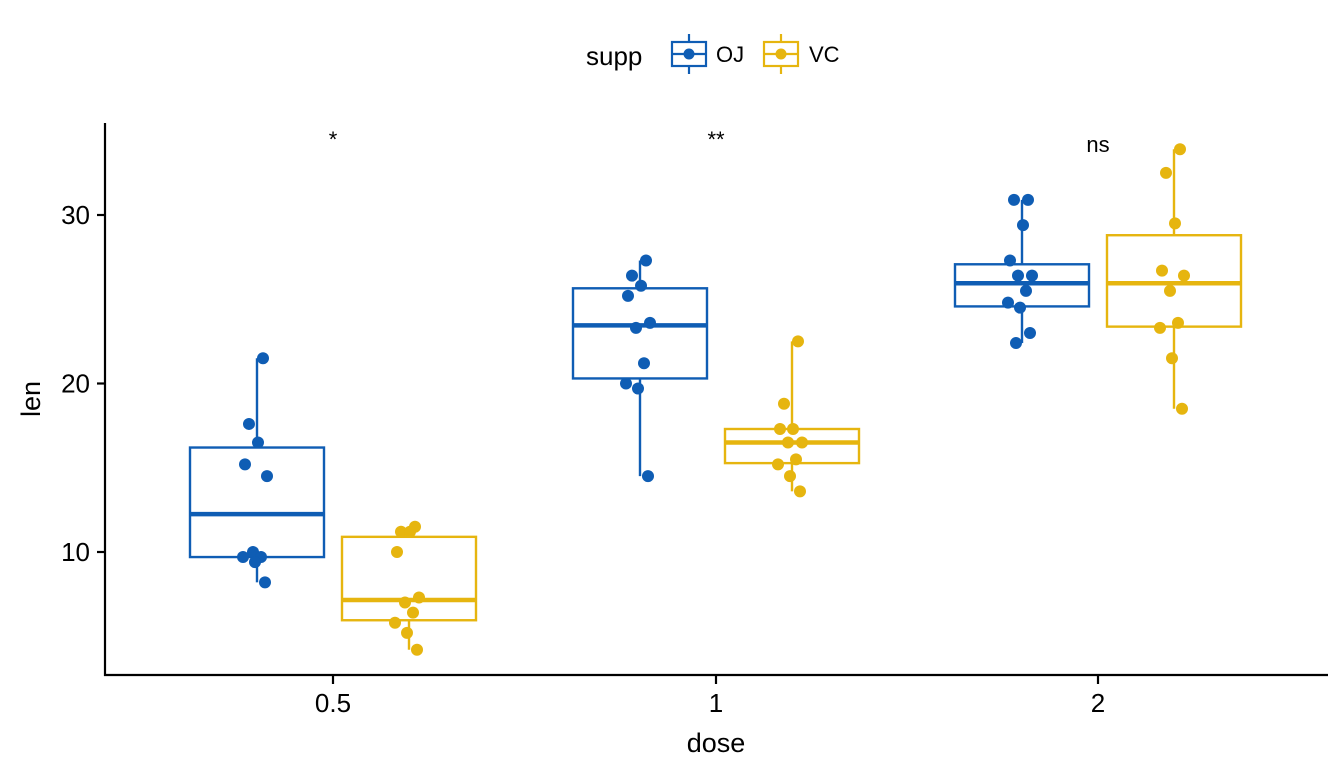 Image resolution: width=1344 pixels, height=768 pixels. What do you see at coordinates (75, 552) in the screenshot?
I see `y-tick-label: 10` at bounding box center [75, 552].